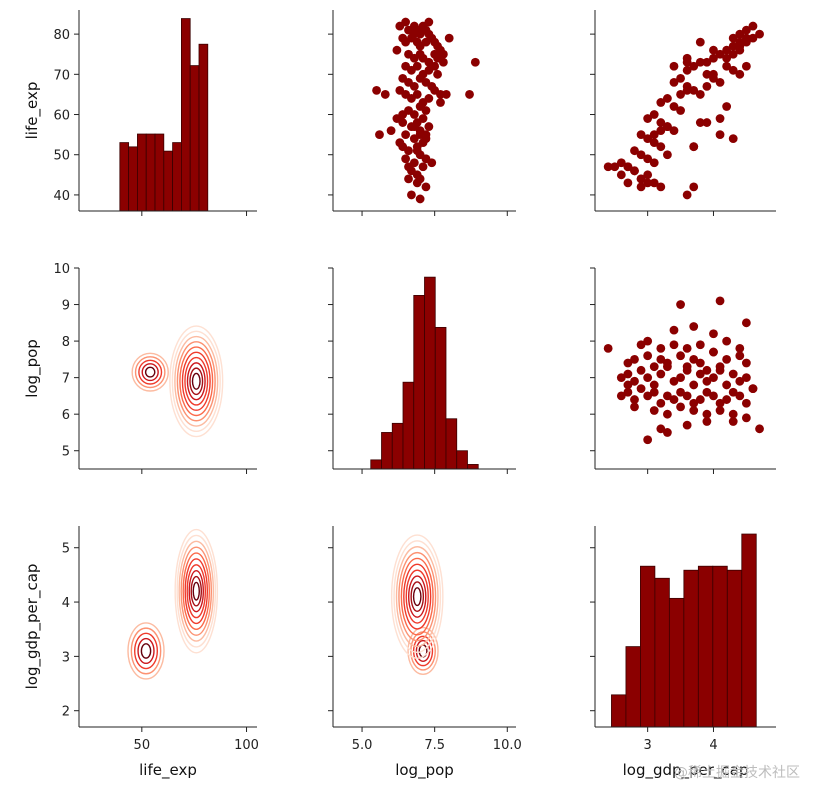 This screenshot has height=803, width=821. What do you see at coordinates (424, 770) in the screenshot?
I see `x-axis-label: log_pop` at bounding box center [424, 770].